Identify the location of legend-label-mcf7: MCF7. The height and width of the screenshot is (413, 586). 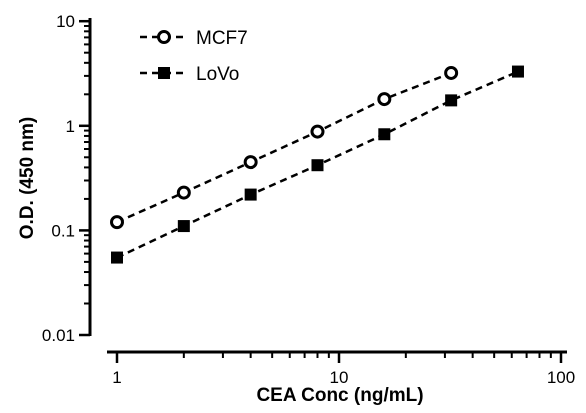
(222, 38).